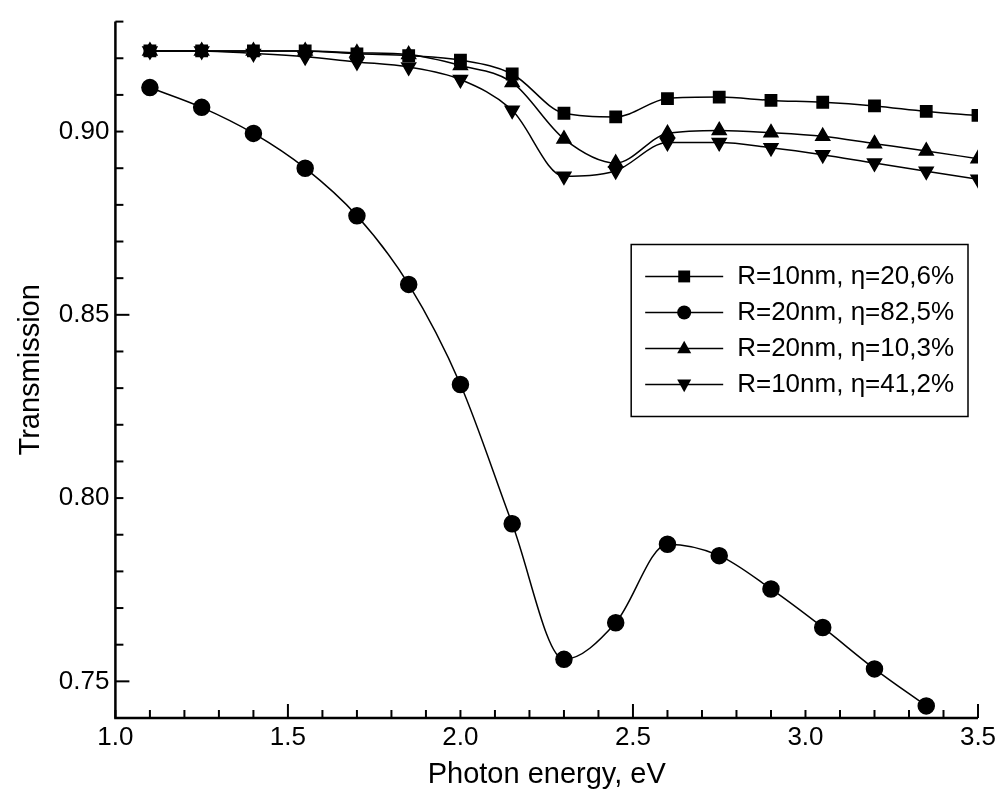 The image size is (1004, 796). Describe the element at coordinates (978, 735) in the screenshot. I see `x-tick-label: 3.5` at that location.